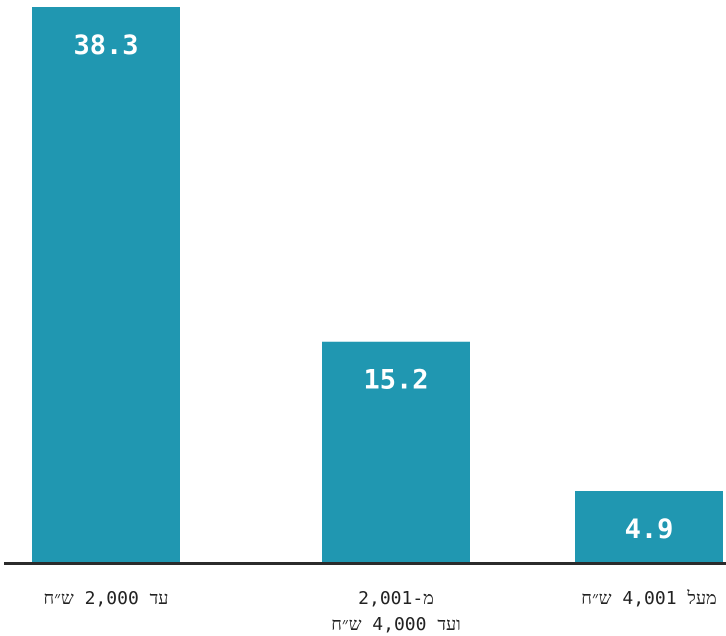 The image size is (726, 636). Describe the element at coordinates (396, 624) in the screenshot. I see `category-label-2-line-2: ועד 4,000 ש״ח` at that location.